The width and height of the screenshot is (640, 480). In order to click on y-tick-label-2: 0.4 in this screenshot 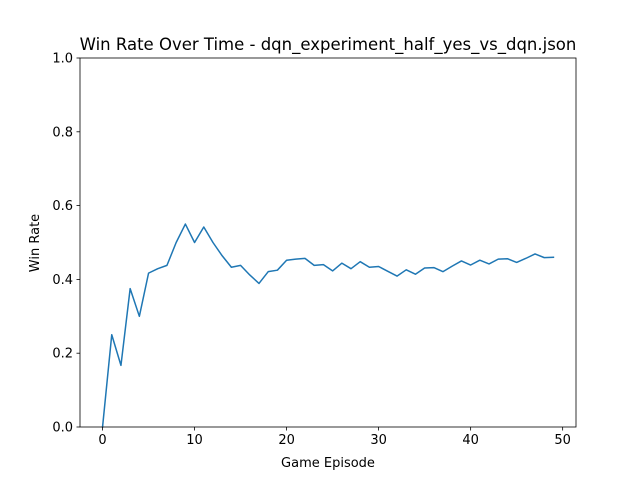, I will do `click(62, 280)`.